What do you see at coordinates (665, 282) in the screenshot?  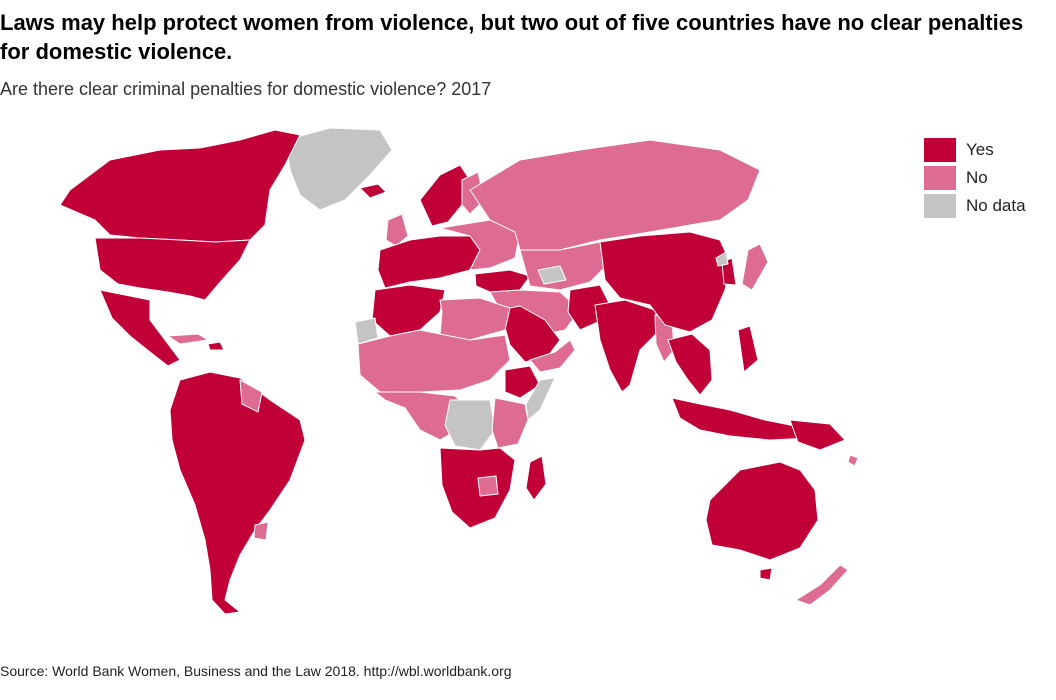 I see `region-china` at bounding box center [665, 282].